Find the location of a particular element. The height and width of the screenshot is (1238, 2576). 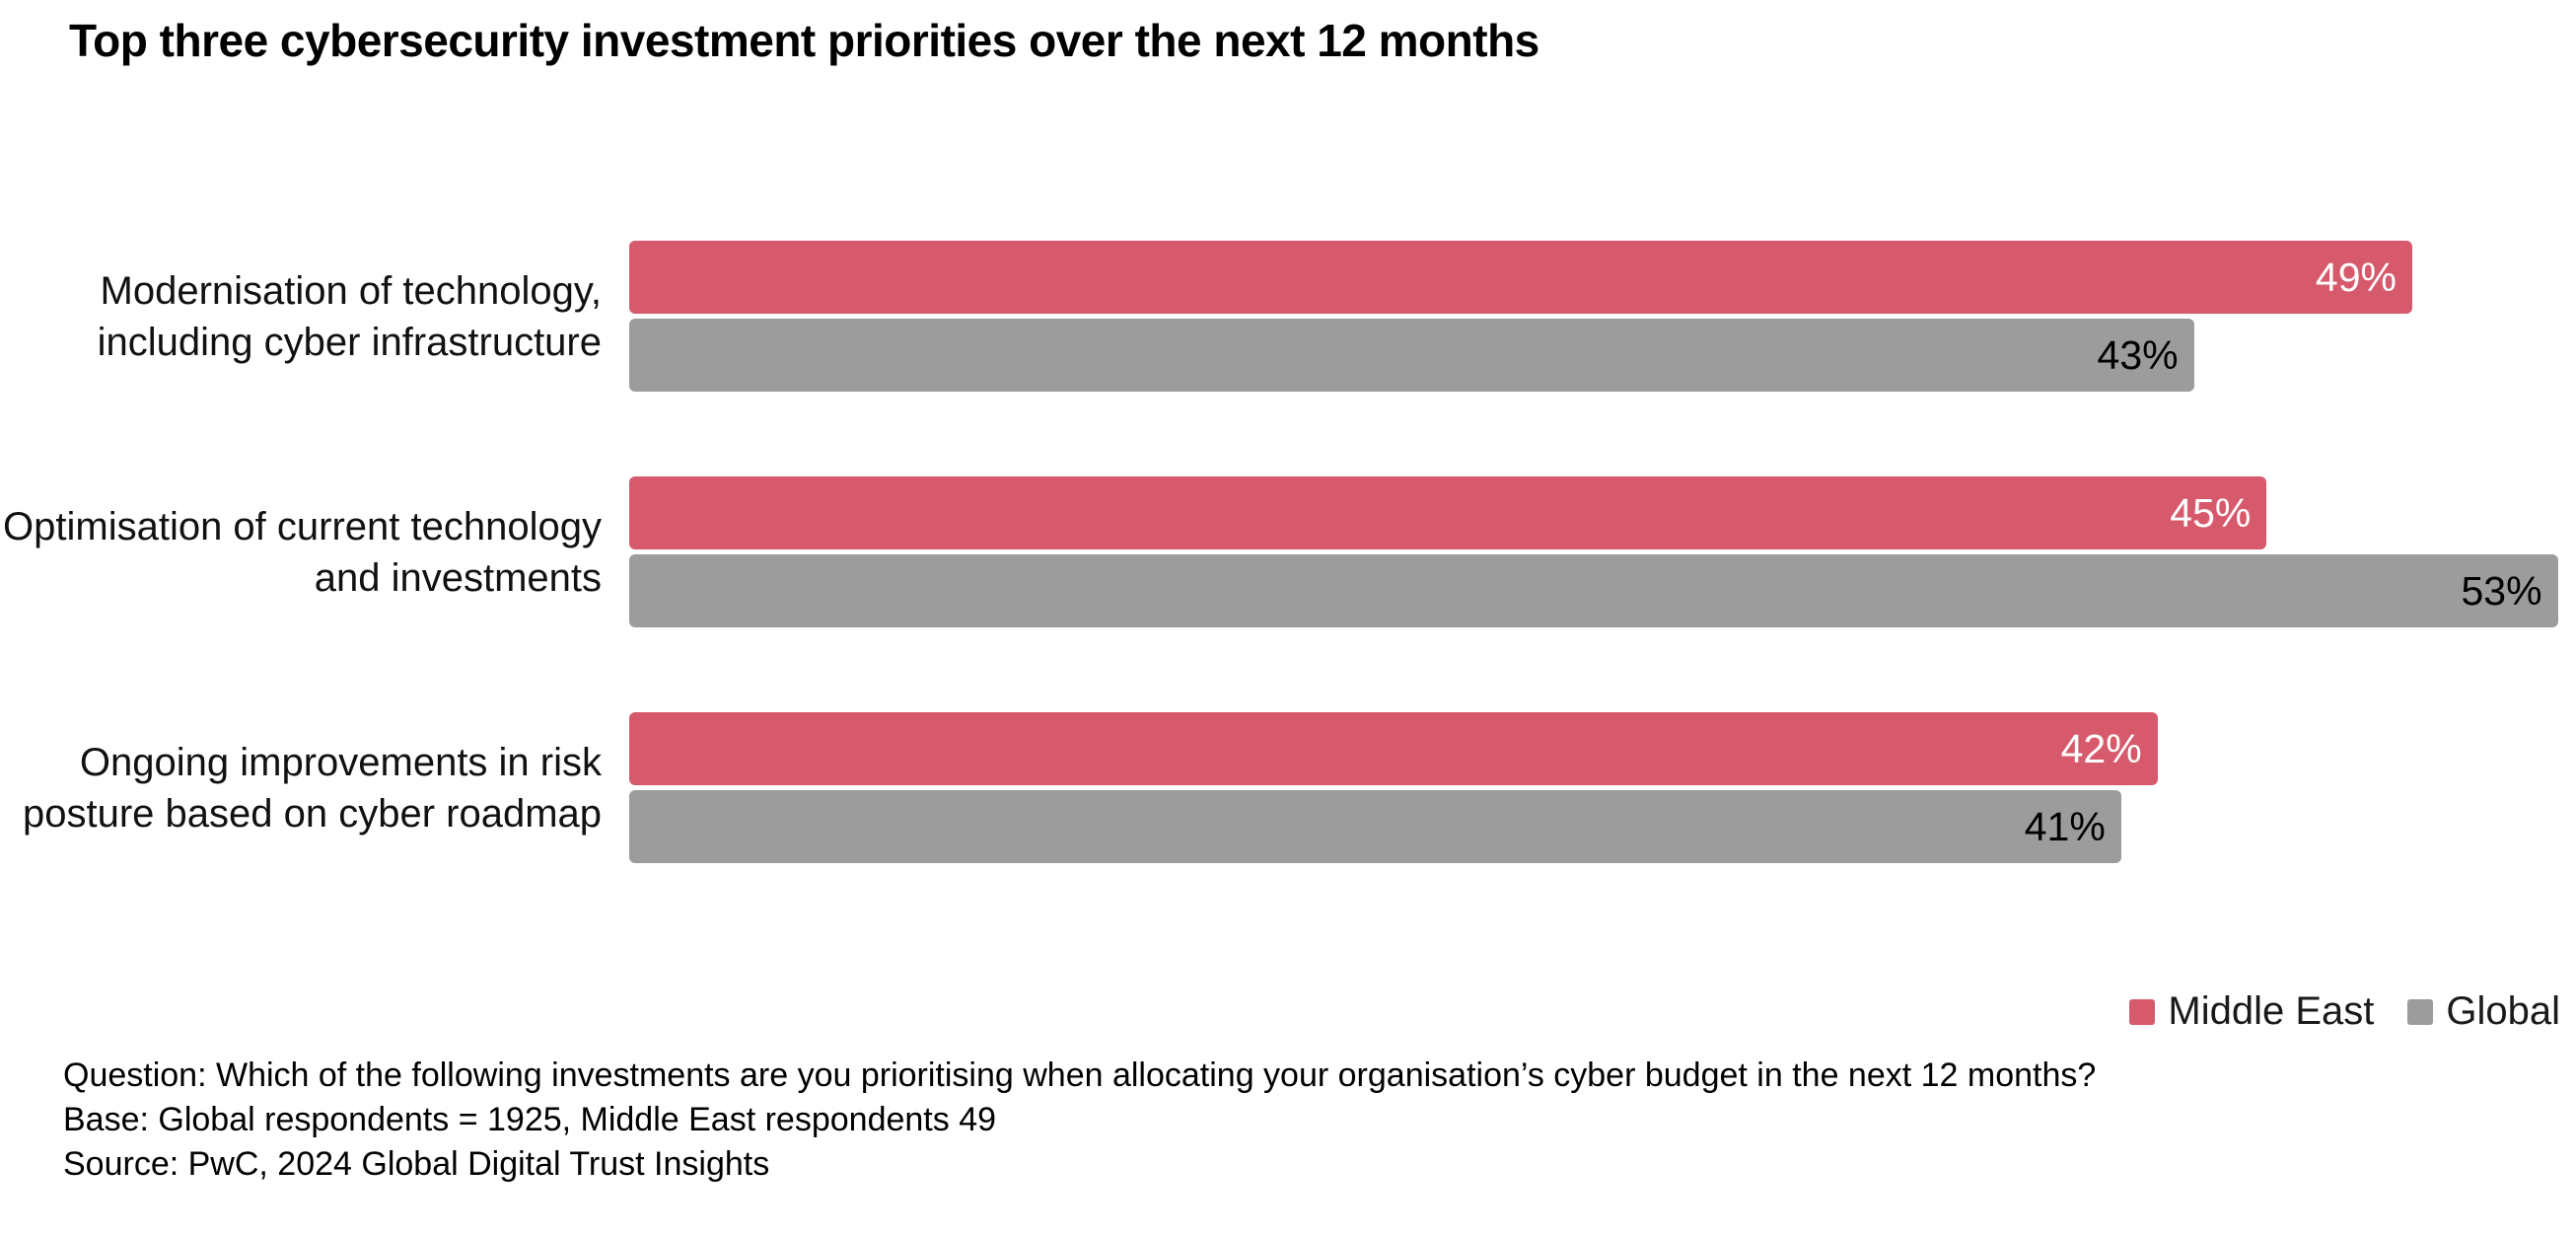

bar-middle-east: 49% is located at coordinates (1521, 277).